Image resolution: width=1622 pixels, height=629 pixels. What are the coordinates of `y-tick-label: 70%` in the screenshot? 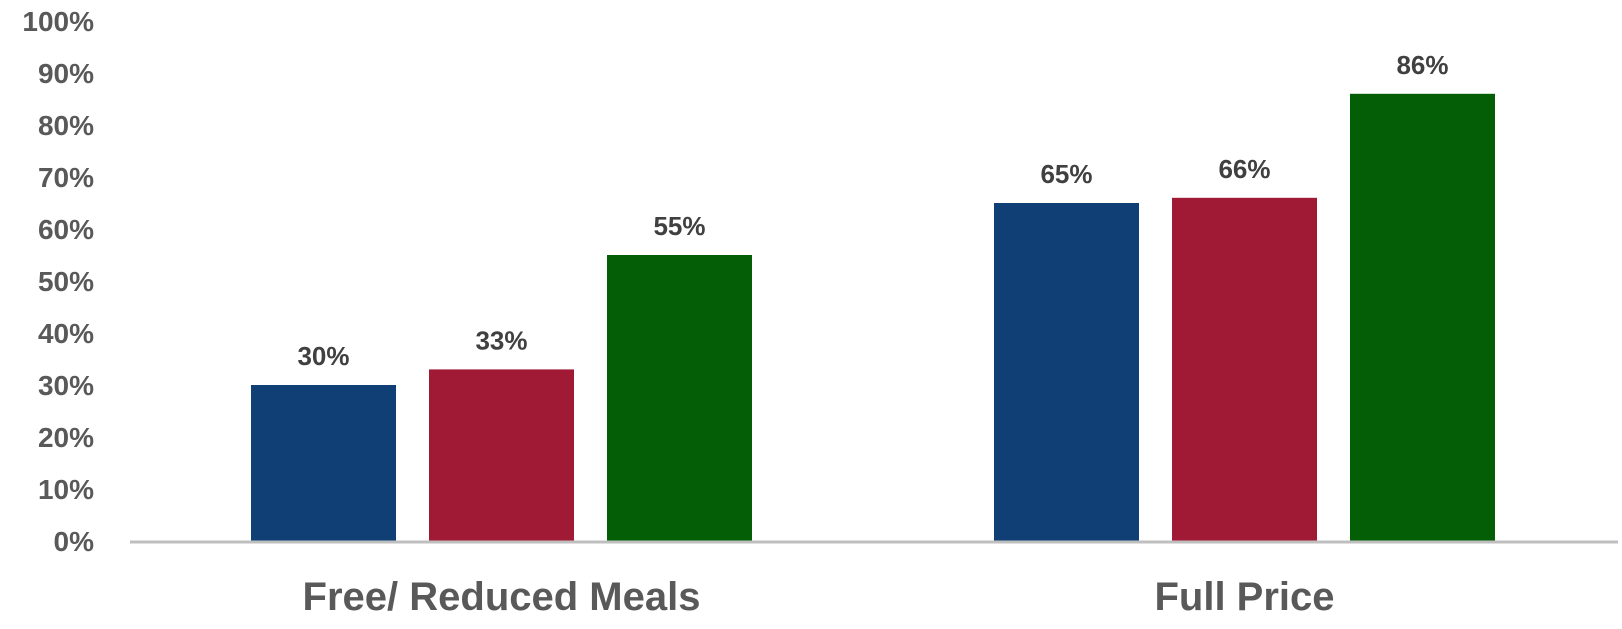 It's located at (66, 177).